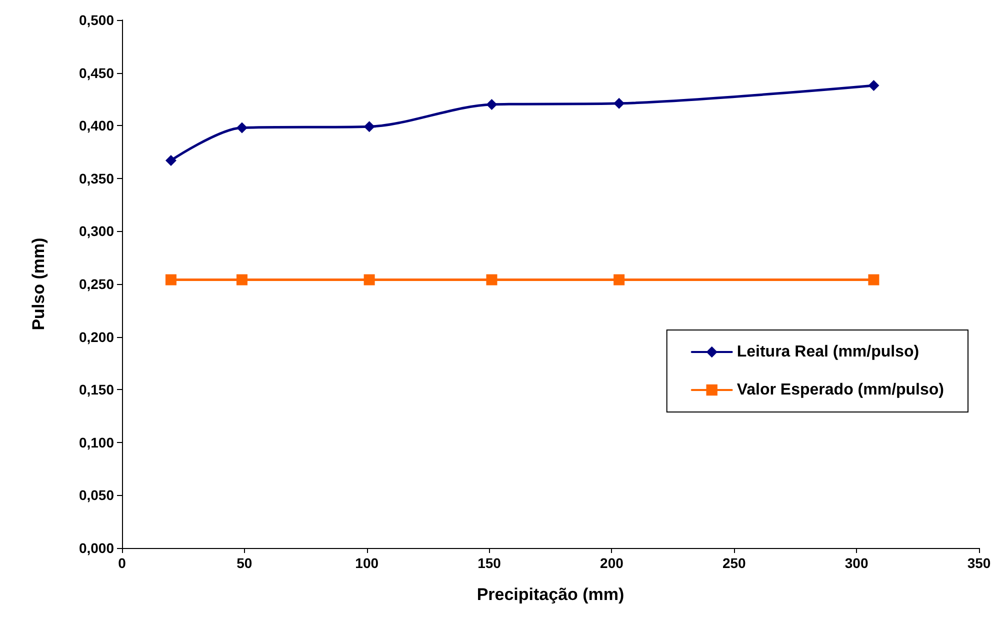 Image resolution: width=998 pixels, height=623 pixels. I want to click on x-tick-label: 300, so click(856, 563).